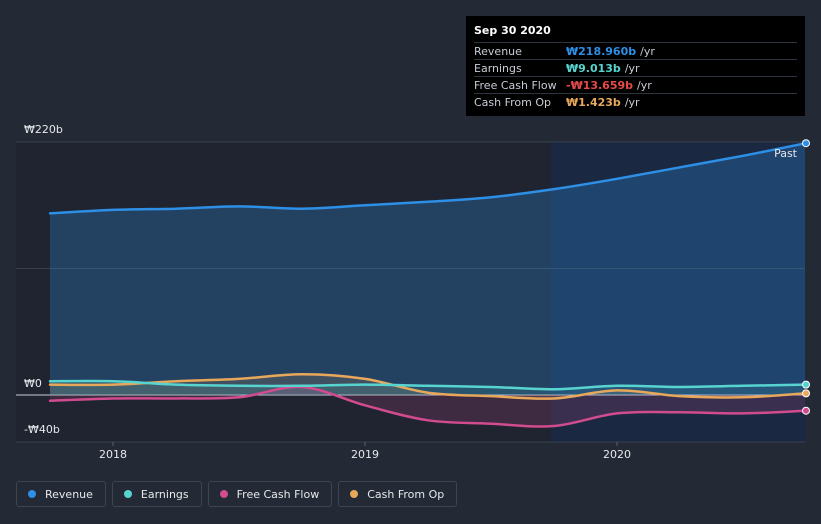 Image resolution: width=821 pixels, height=524 pixels. I want to click on x-tick-label-2018: 2018, so click(113, 454).